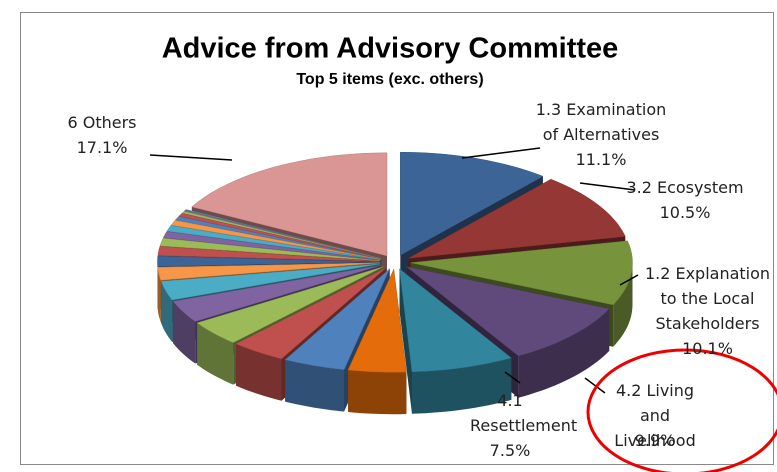  I want to click on chart-title: Advice from Advisory Committee, so click(390, 49).